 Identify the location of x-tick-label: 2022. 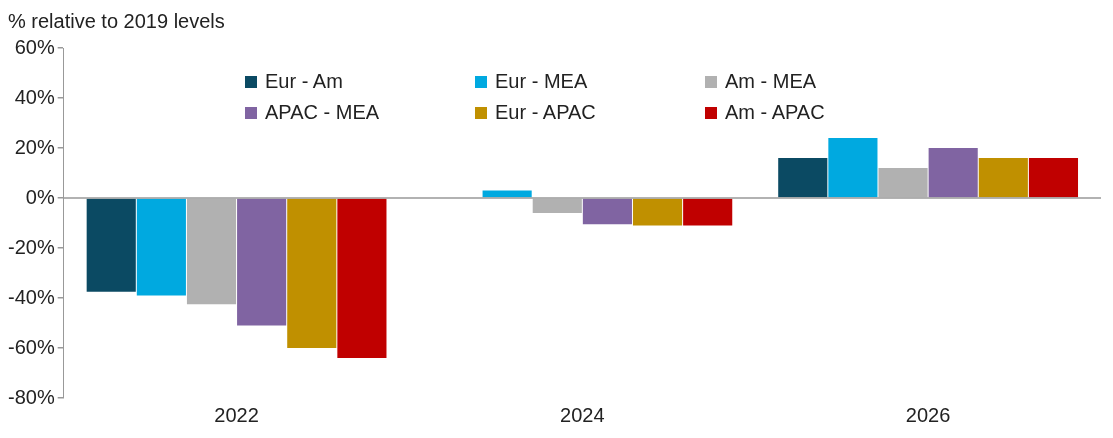
(236, 414).